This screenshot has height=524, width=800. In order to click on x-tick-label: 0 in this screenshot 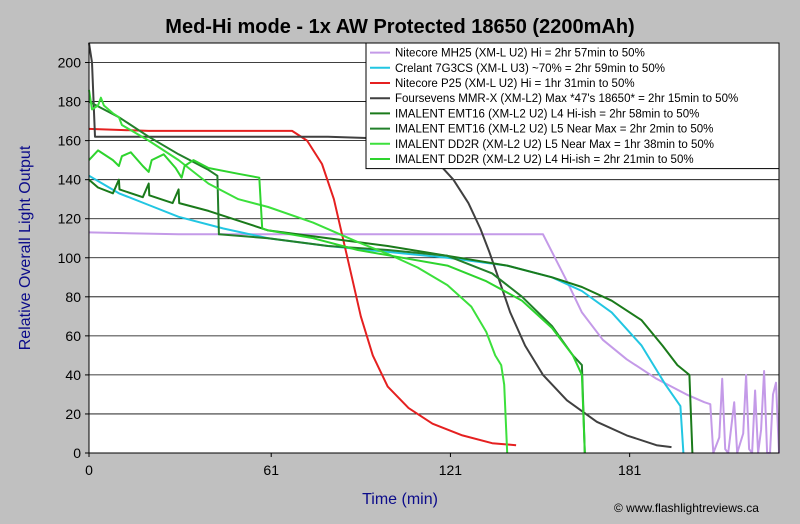, I will do `click(89, 470)`.